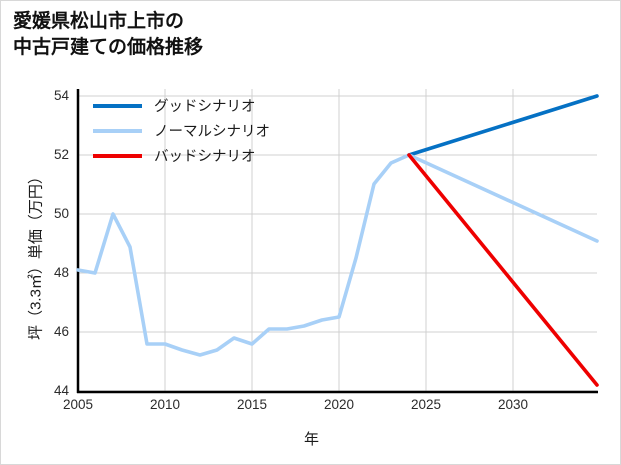  What do you see at coordinates (61, 213) in the screenshot?
I see `y-tick-50: 50` at bounding box center [61, 213].